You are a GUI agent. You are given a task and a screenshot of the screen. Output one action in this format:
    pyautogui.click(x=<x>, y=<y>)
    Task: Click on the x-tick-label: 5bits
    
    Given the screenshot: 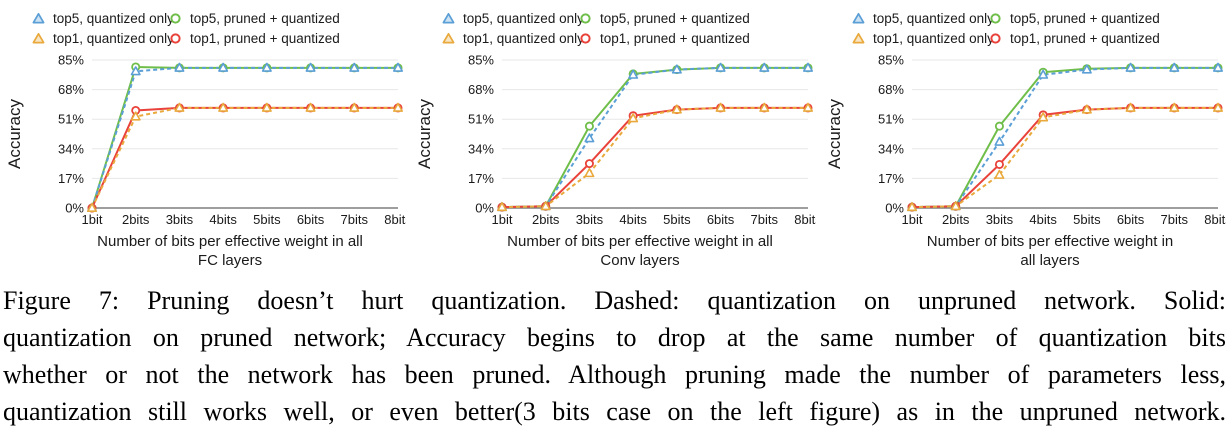 What is the action you would take?
    pyautogui.click(x=1087, y=219)
    